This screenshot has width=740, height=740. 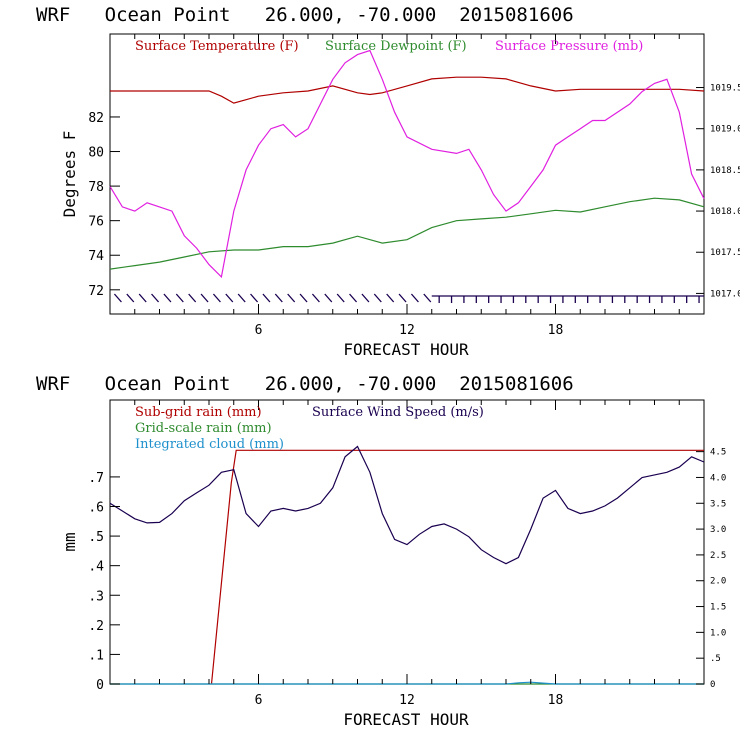 What do you see at coordinates (407, 233) in the screenshot?
I see `series-surface-dewpoint-f` at bounding box center [407, 233].